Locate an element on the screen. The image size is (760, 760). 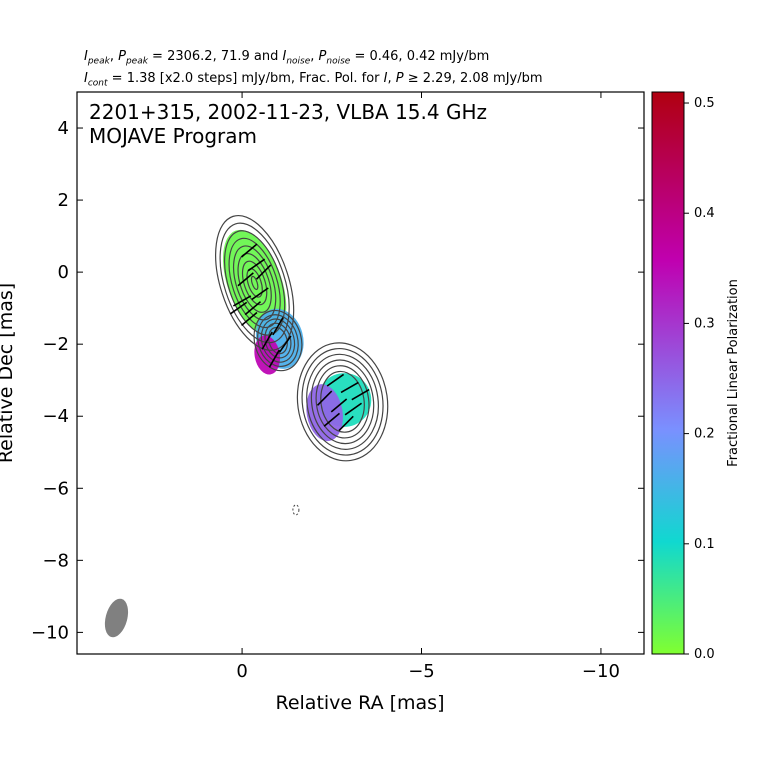
beam-ellipse is located at coordinates (116, 618).